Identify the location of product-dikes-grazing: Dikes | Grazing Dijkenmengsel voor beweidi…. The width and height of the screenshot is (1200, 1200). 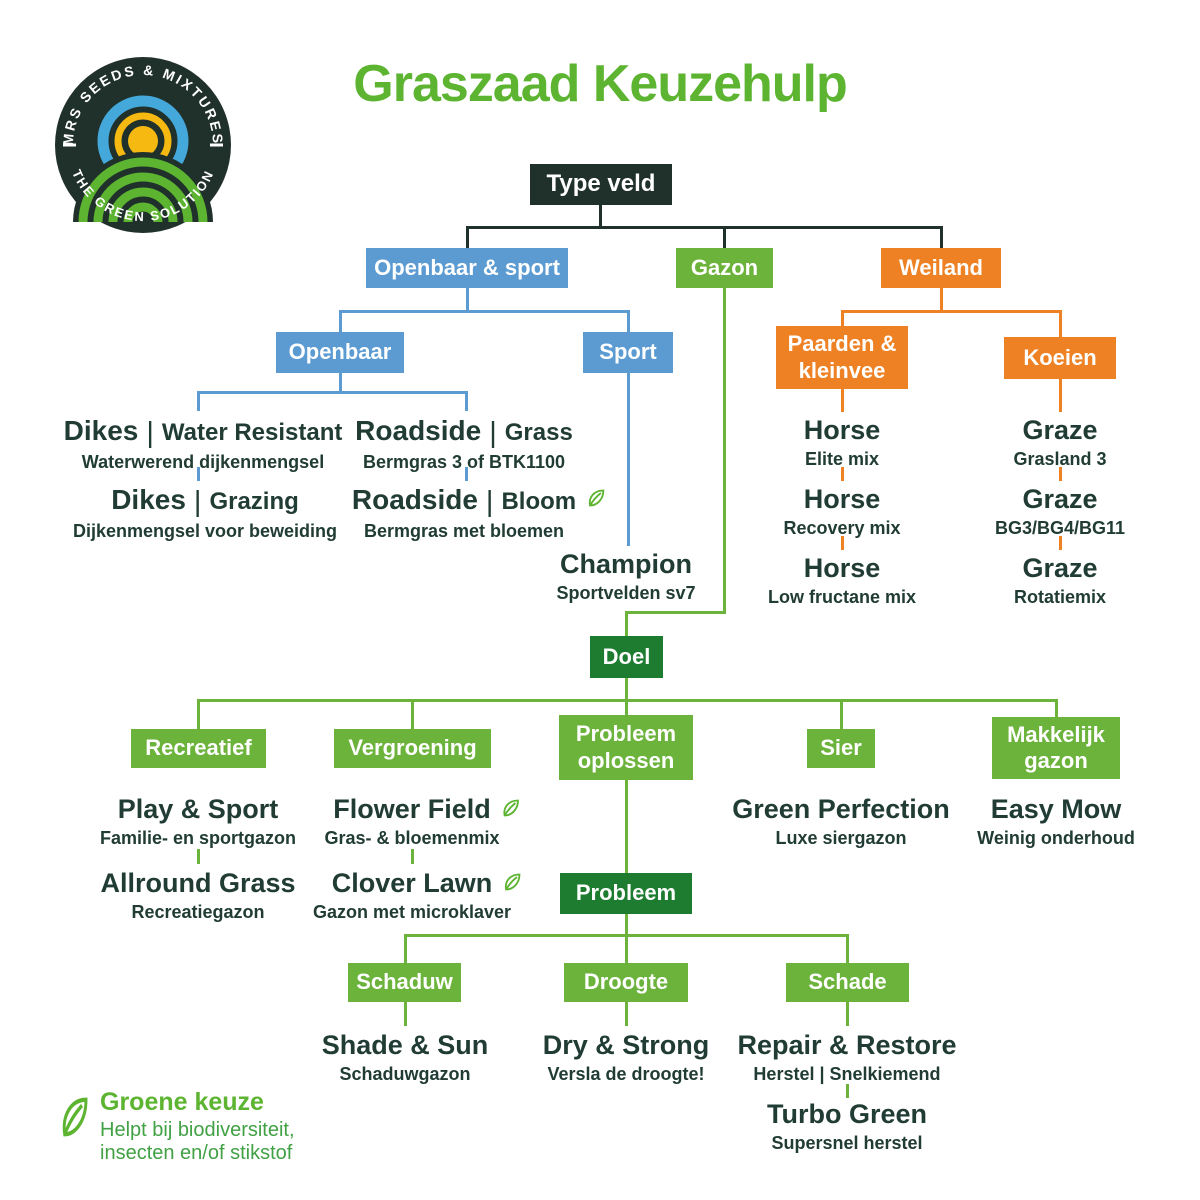
(205, 512).